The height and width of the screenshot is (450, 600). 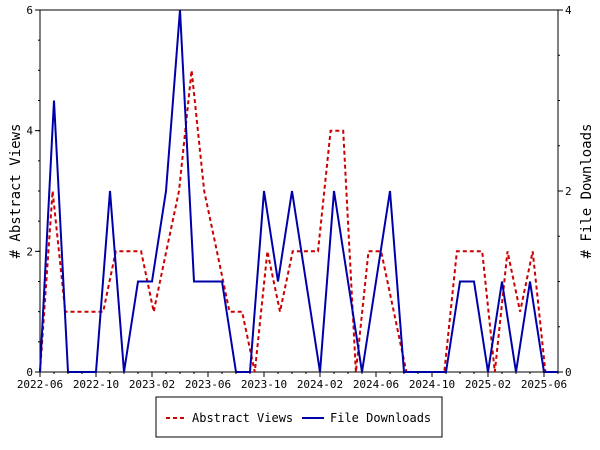 What do you see at coordinates (568, 372) in the screenshot?
I see `y2-tick-label: 0` at bounding box center [568, 372].